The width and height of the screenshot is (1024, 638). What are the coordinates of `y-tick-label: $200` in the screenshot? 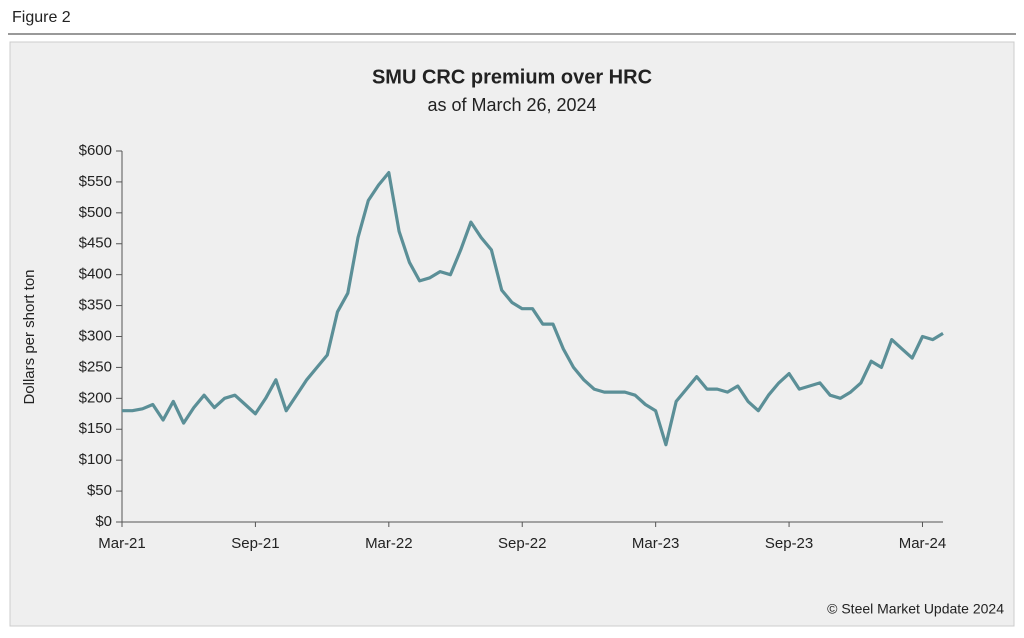 It's located at (95, 397).